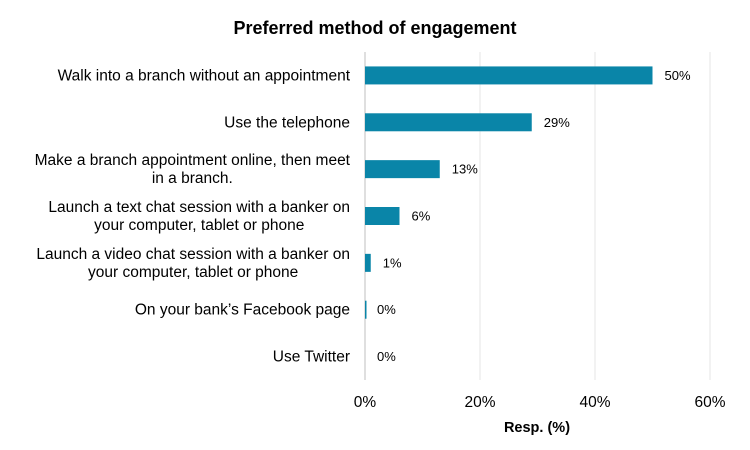 This screenshot has width=750, height=450. What do you see at coordinates (374, 28) in the screenshot?
I see `chart-title: Preferred method of engagement` at bounding box center [374, 28].